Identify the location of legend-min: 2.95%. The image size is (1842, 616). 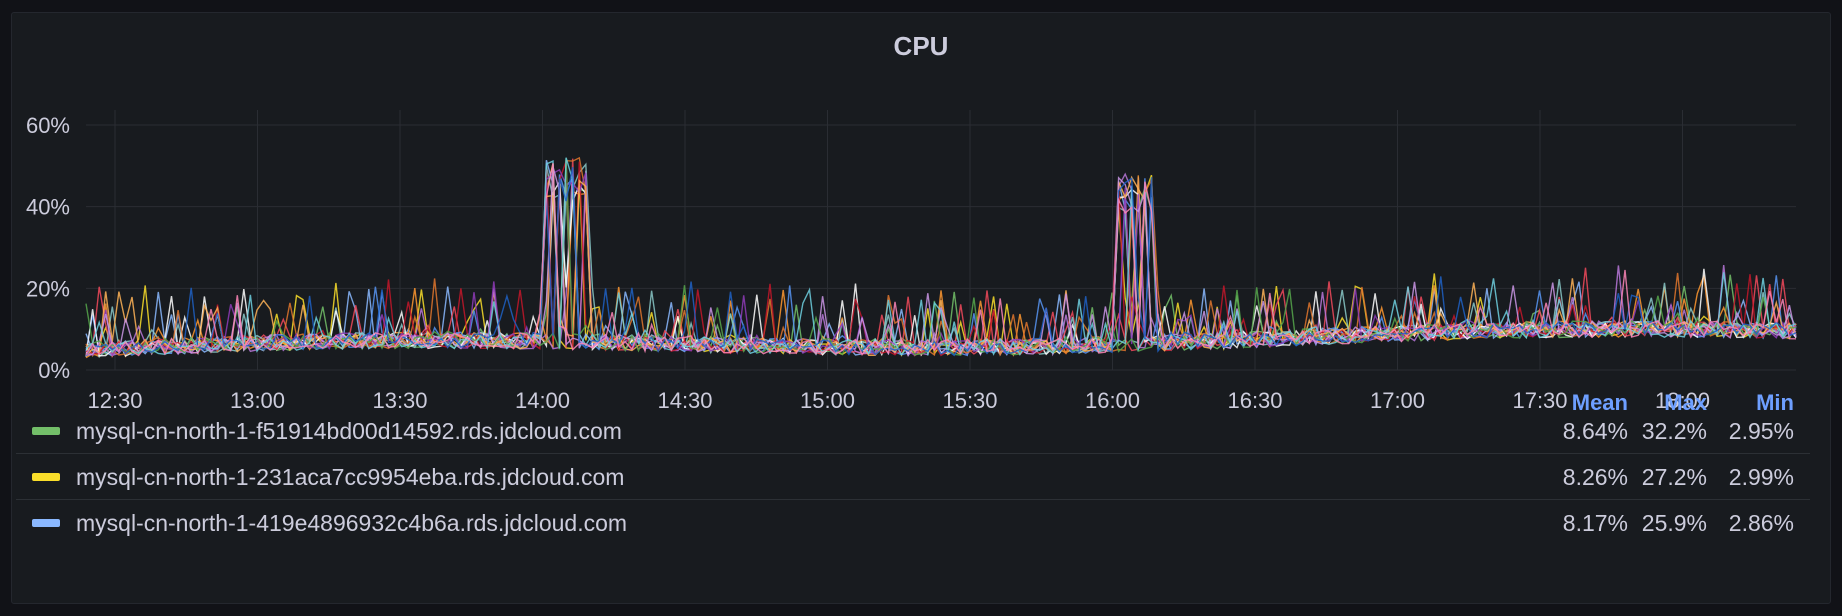
(1761, 431).